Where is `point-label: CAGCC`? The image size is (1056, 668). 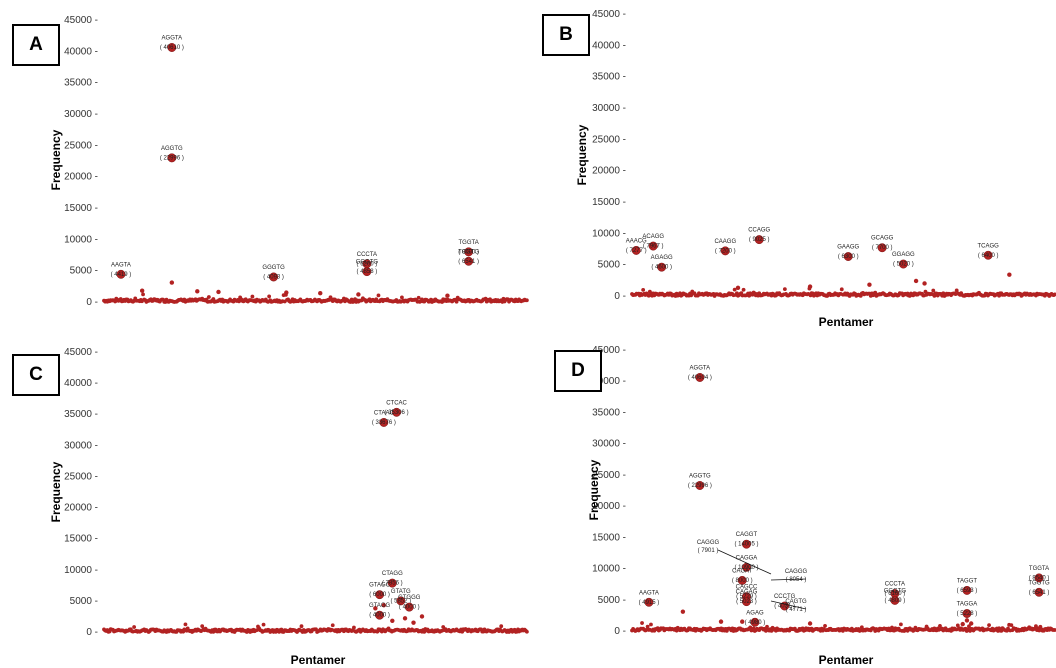 point-label: CAGCC is located at coordinates (747, 588).